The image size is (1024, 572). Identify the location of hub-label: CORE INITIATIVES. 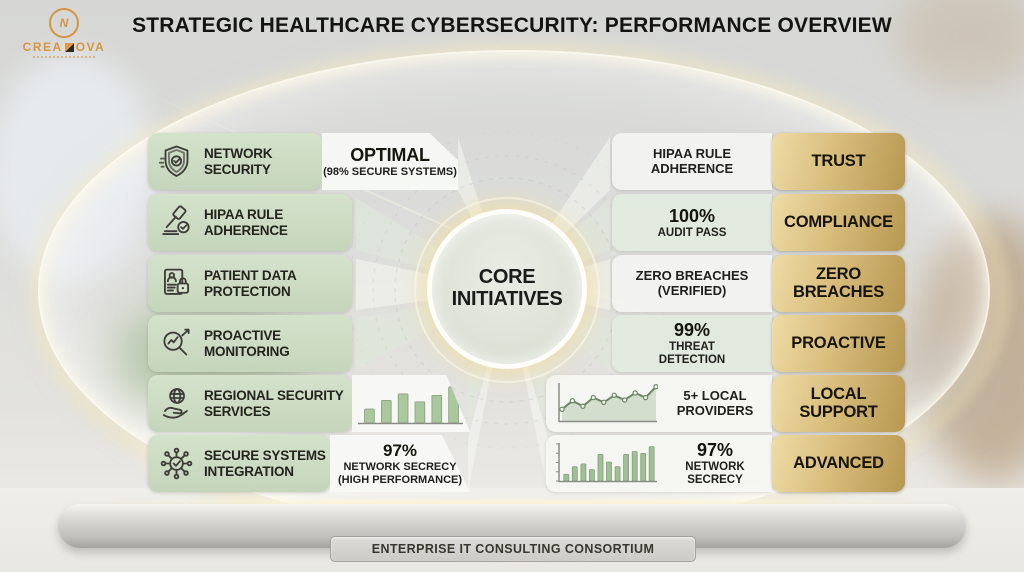
(507, 288).